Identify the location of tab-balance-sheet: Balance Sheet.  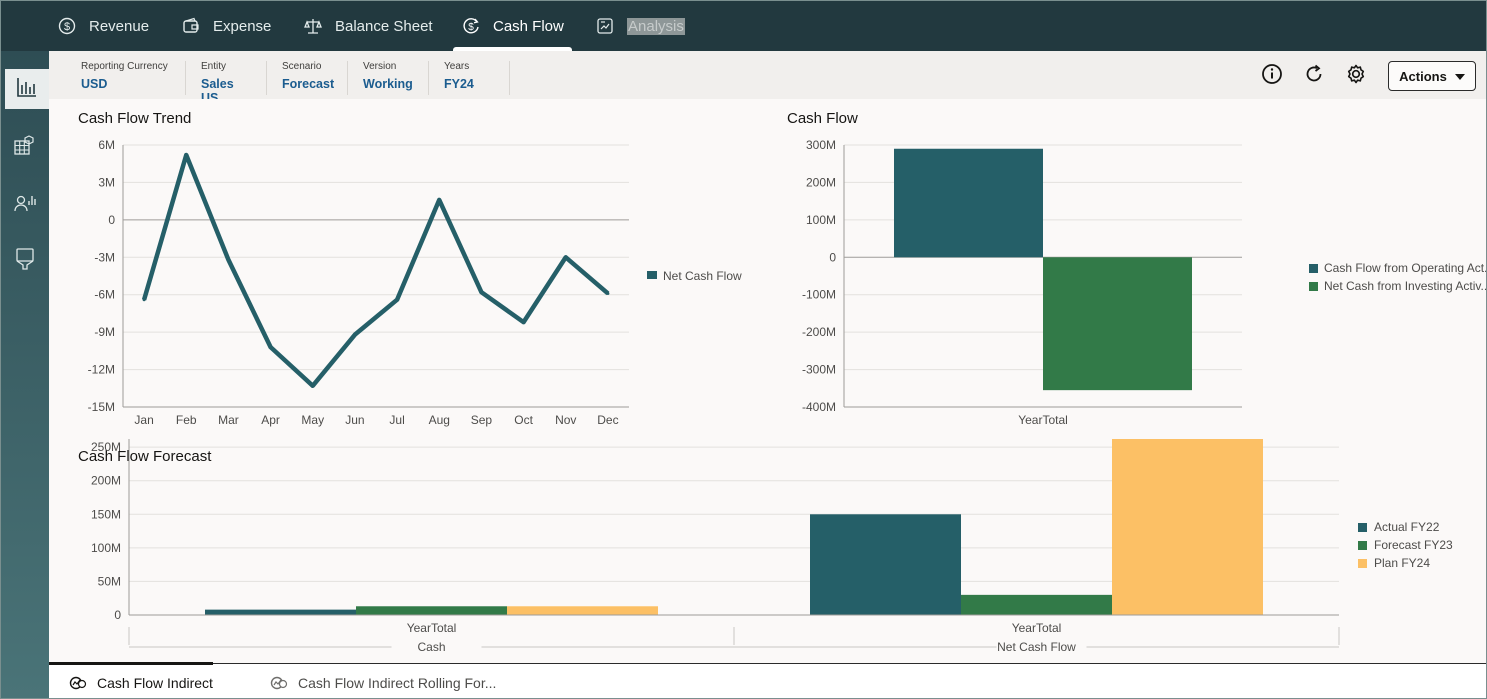
(368, 26).